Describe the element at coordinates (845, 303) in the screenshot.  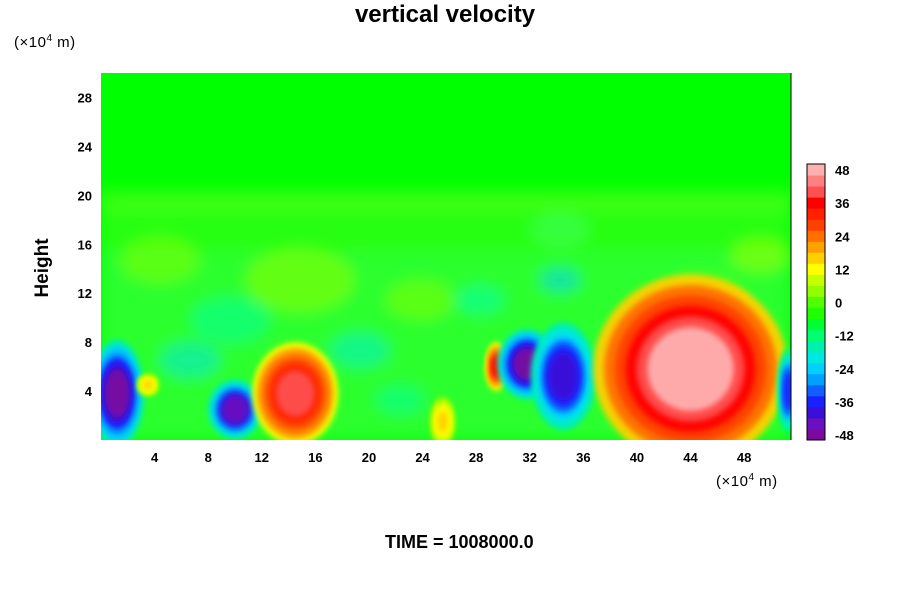
I see `colorbar-ticks: 48 36 24 12 0 -12 -24 -36 -48` at that location.